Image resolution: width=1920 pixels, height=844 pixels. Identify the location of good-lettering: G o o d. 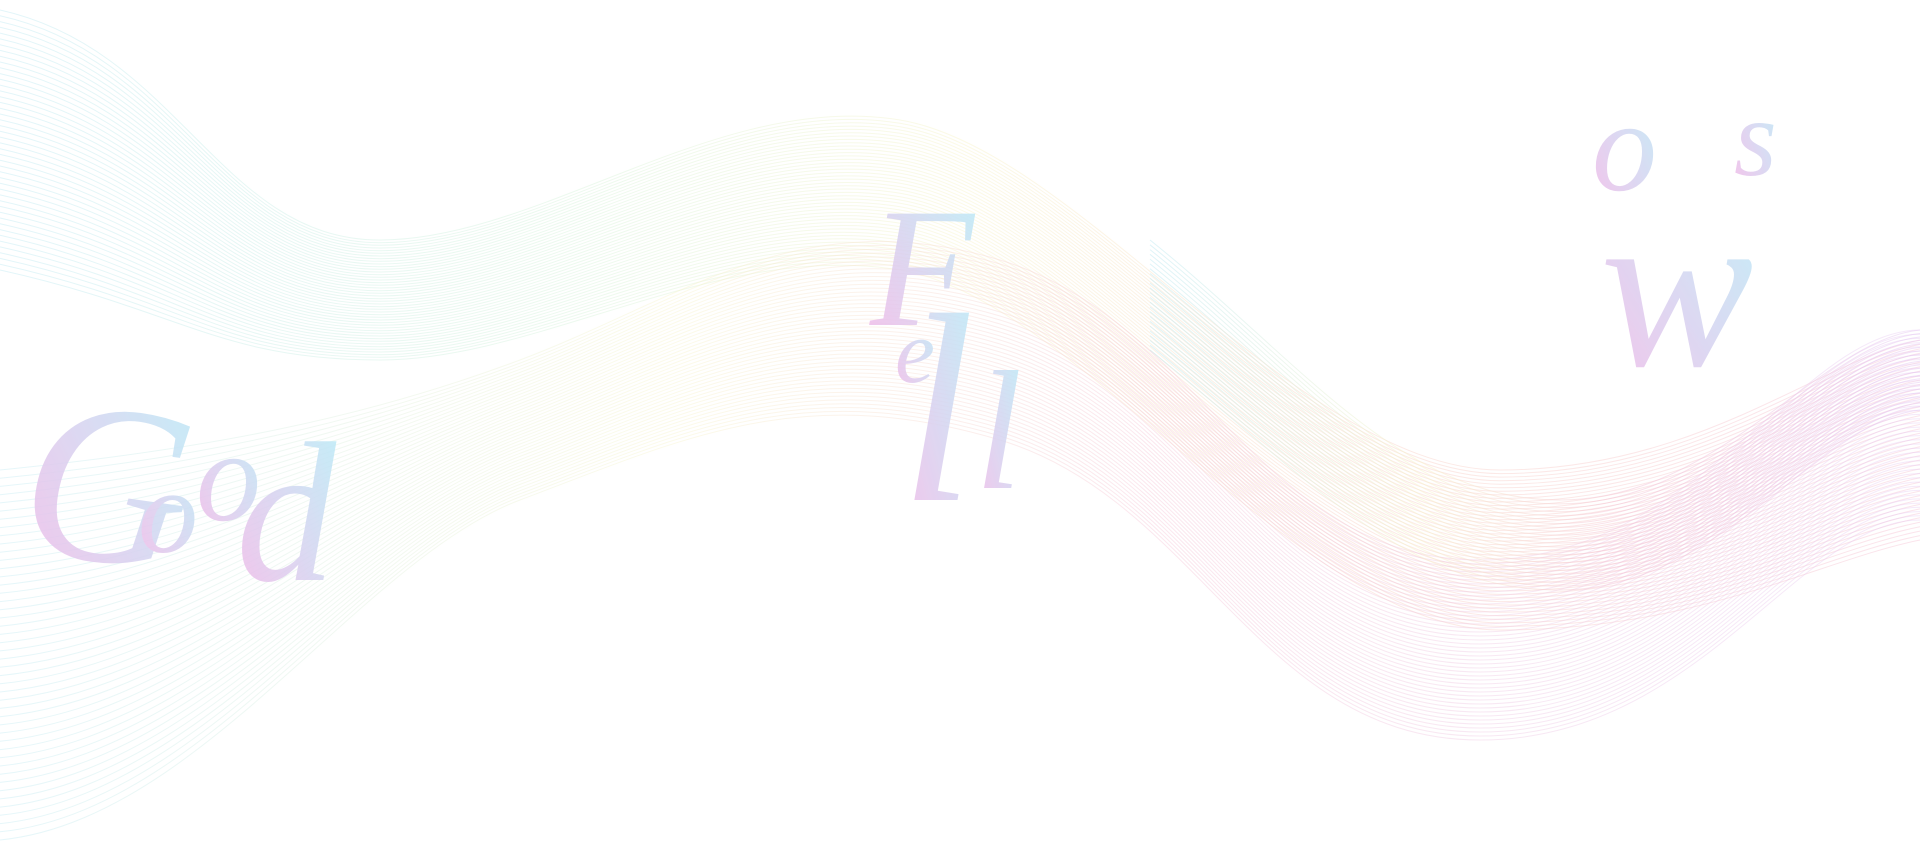
(172, 485).